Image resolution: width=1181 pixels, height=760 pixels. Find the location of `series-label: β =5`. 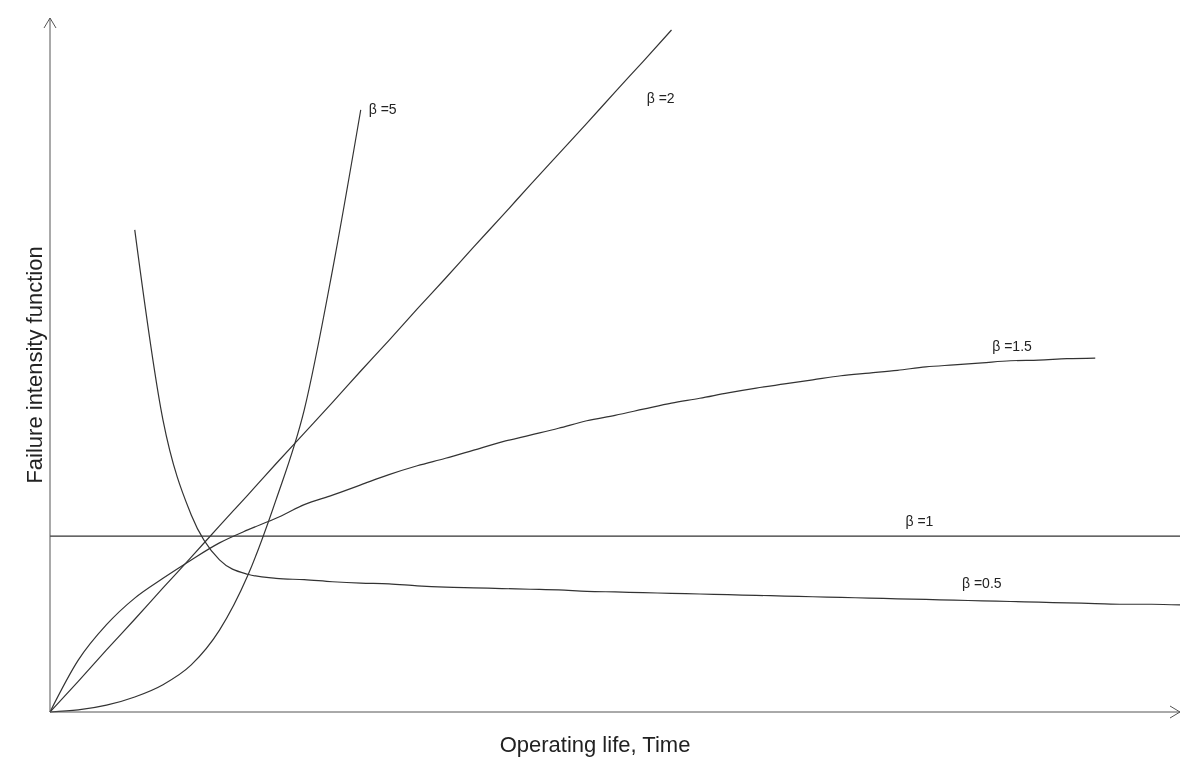

series-label: β =5 is located at coordinates (382, 108).